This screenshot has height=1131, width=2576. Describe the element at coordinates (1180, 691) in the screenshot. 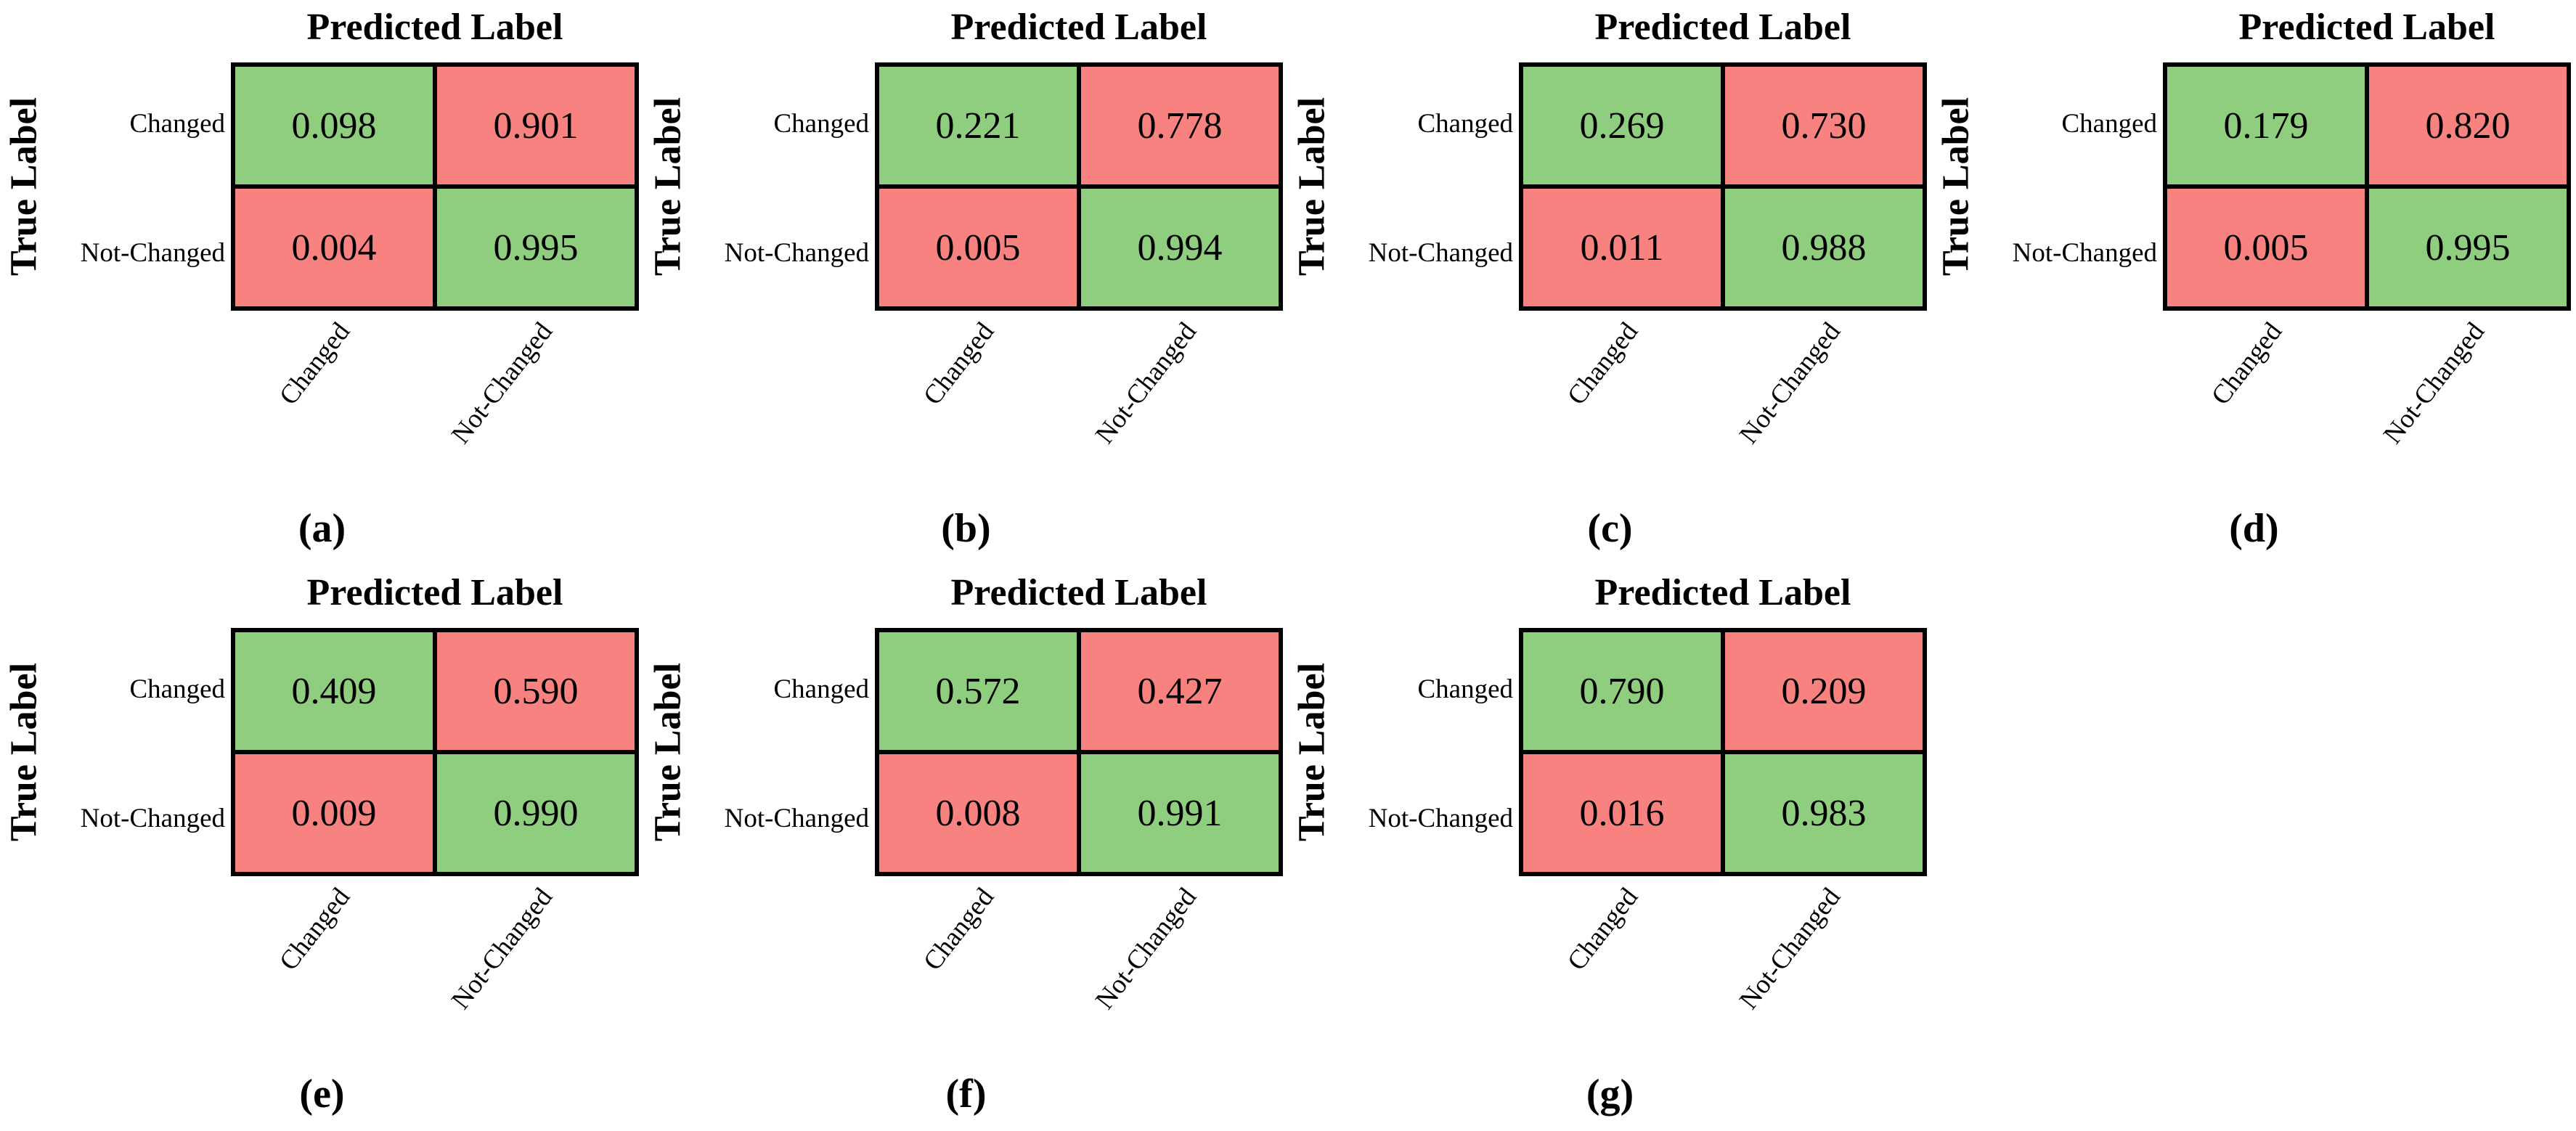

I see `cell-true-changed-pred-not-changed: 0.427` at that location.